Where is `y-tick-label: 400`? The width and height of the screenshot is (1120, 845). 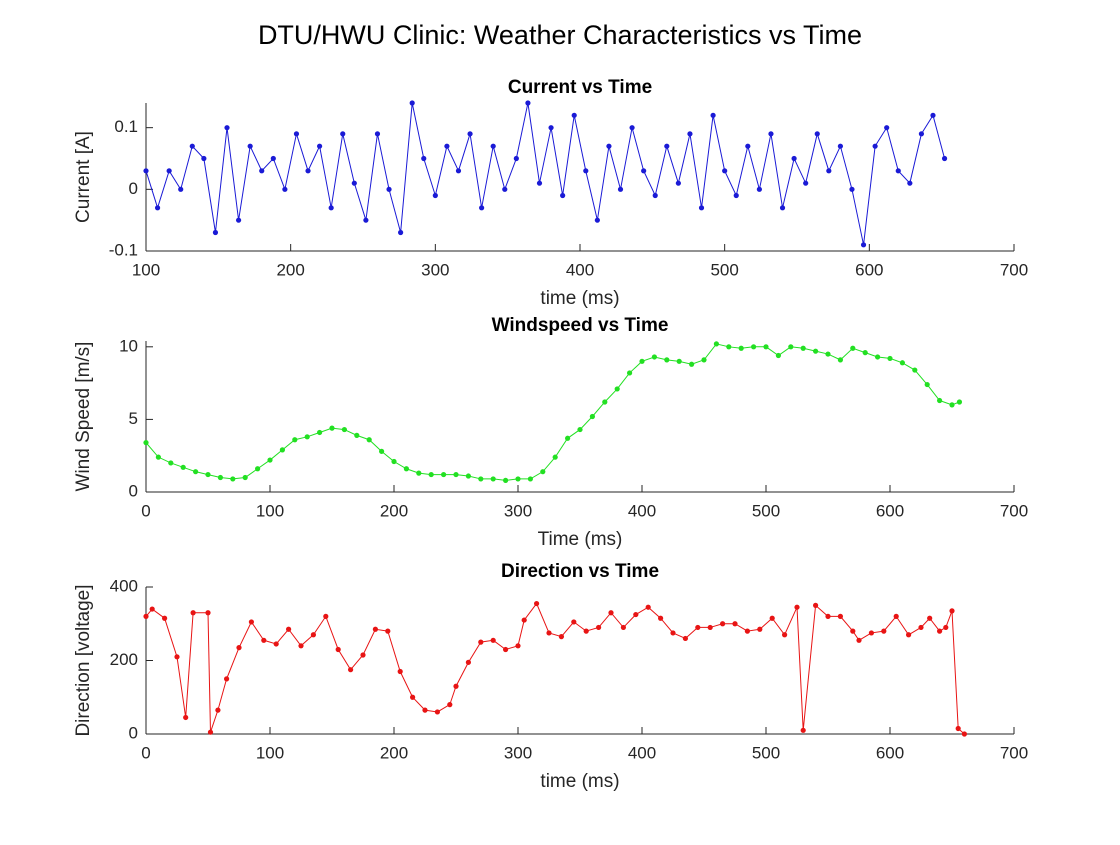
y-tick-label: 400 is located at coordinates (124, 585).